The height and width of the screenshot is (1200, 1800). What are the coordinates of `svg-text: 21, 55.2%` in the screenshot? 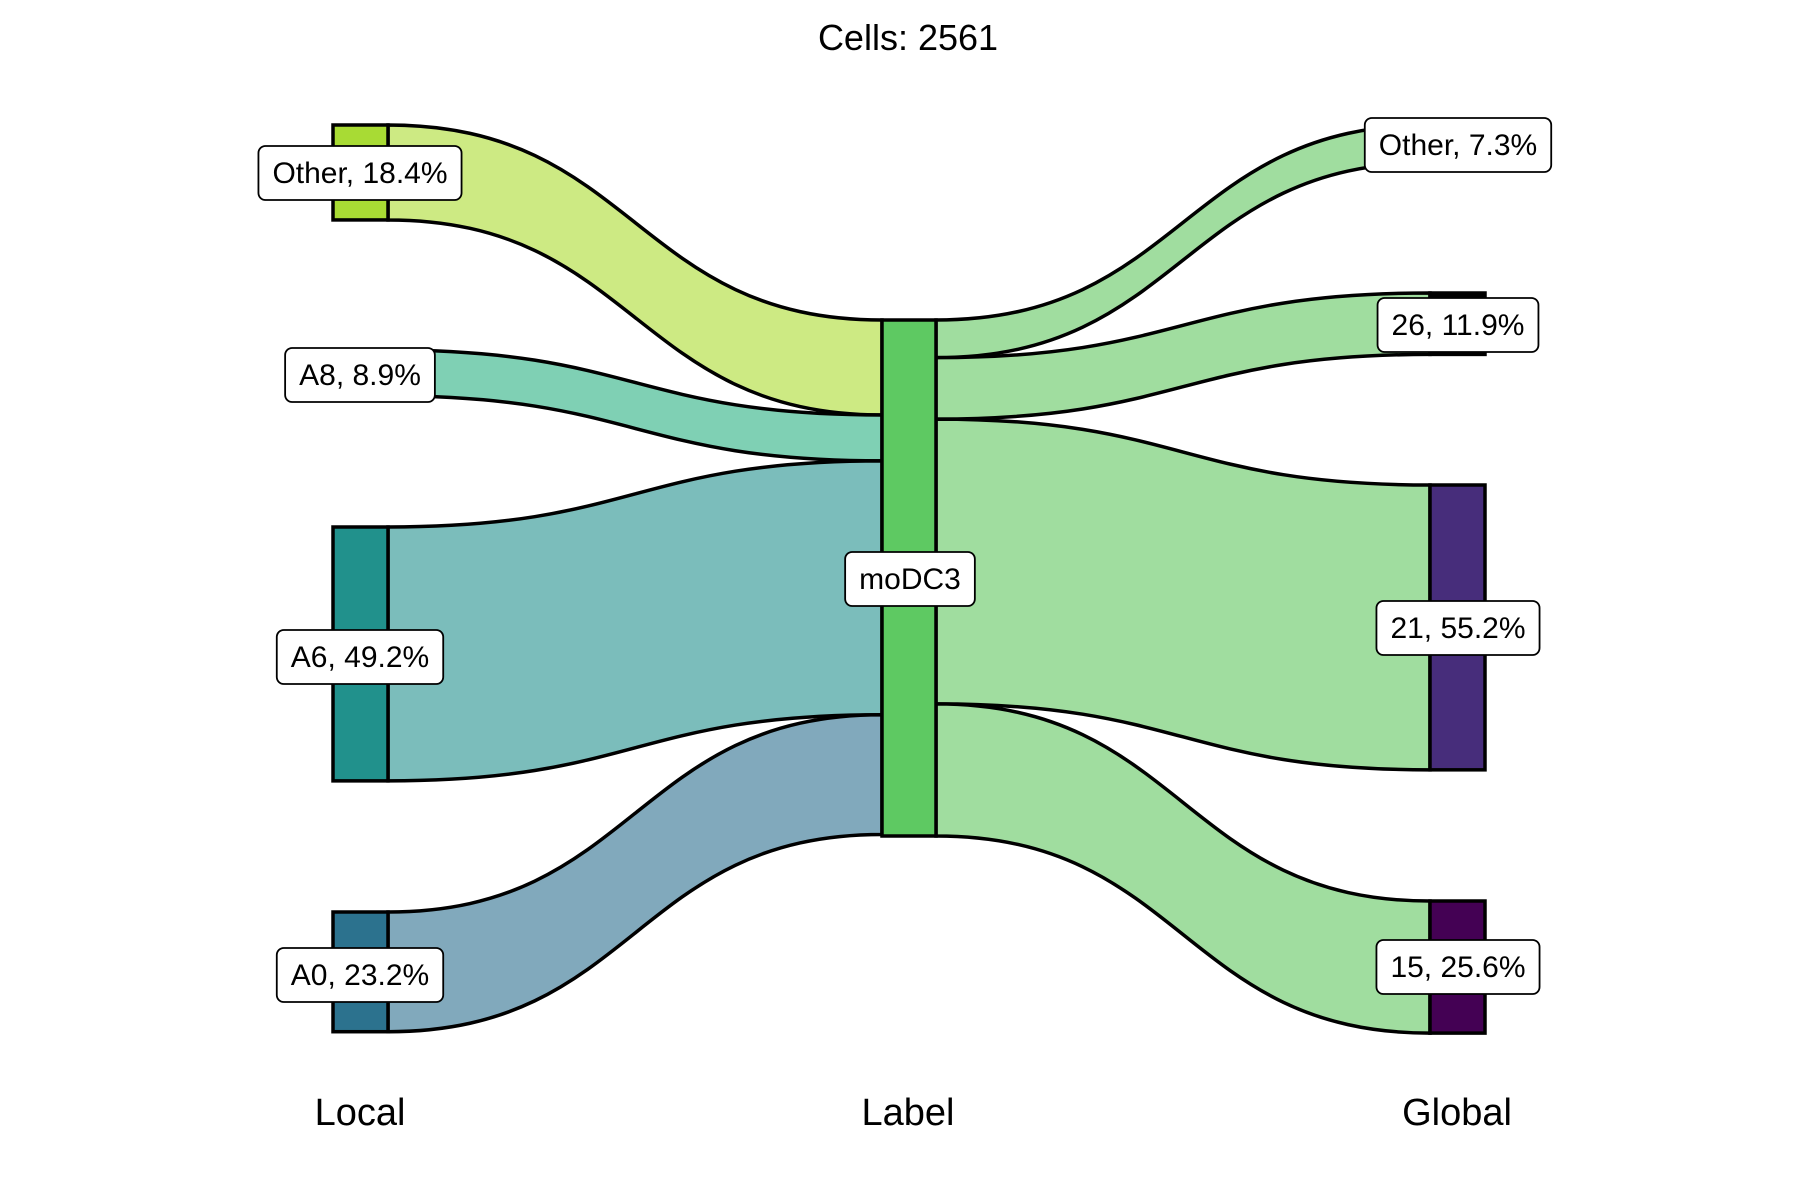 It's located at (1457, 628).